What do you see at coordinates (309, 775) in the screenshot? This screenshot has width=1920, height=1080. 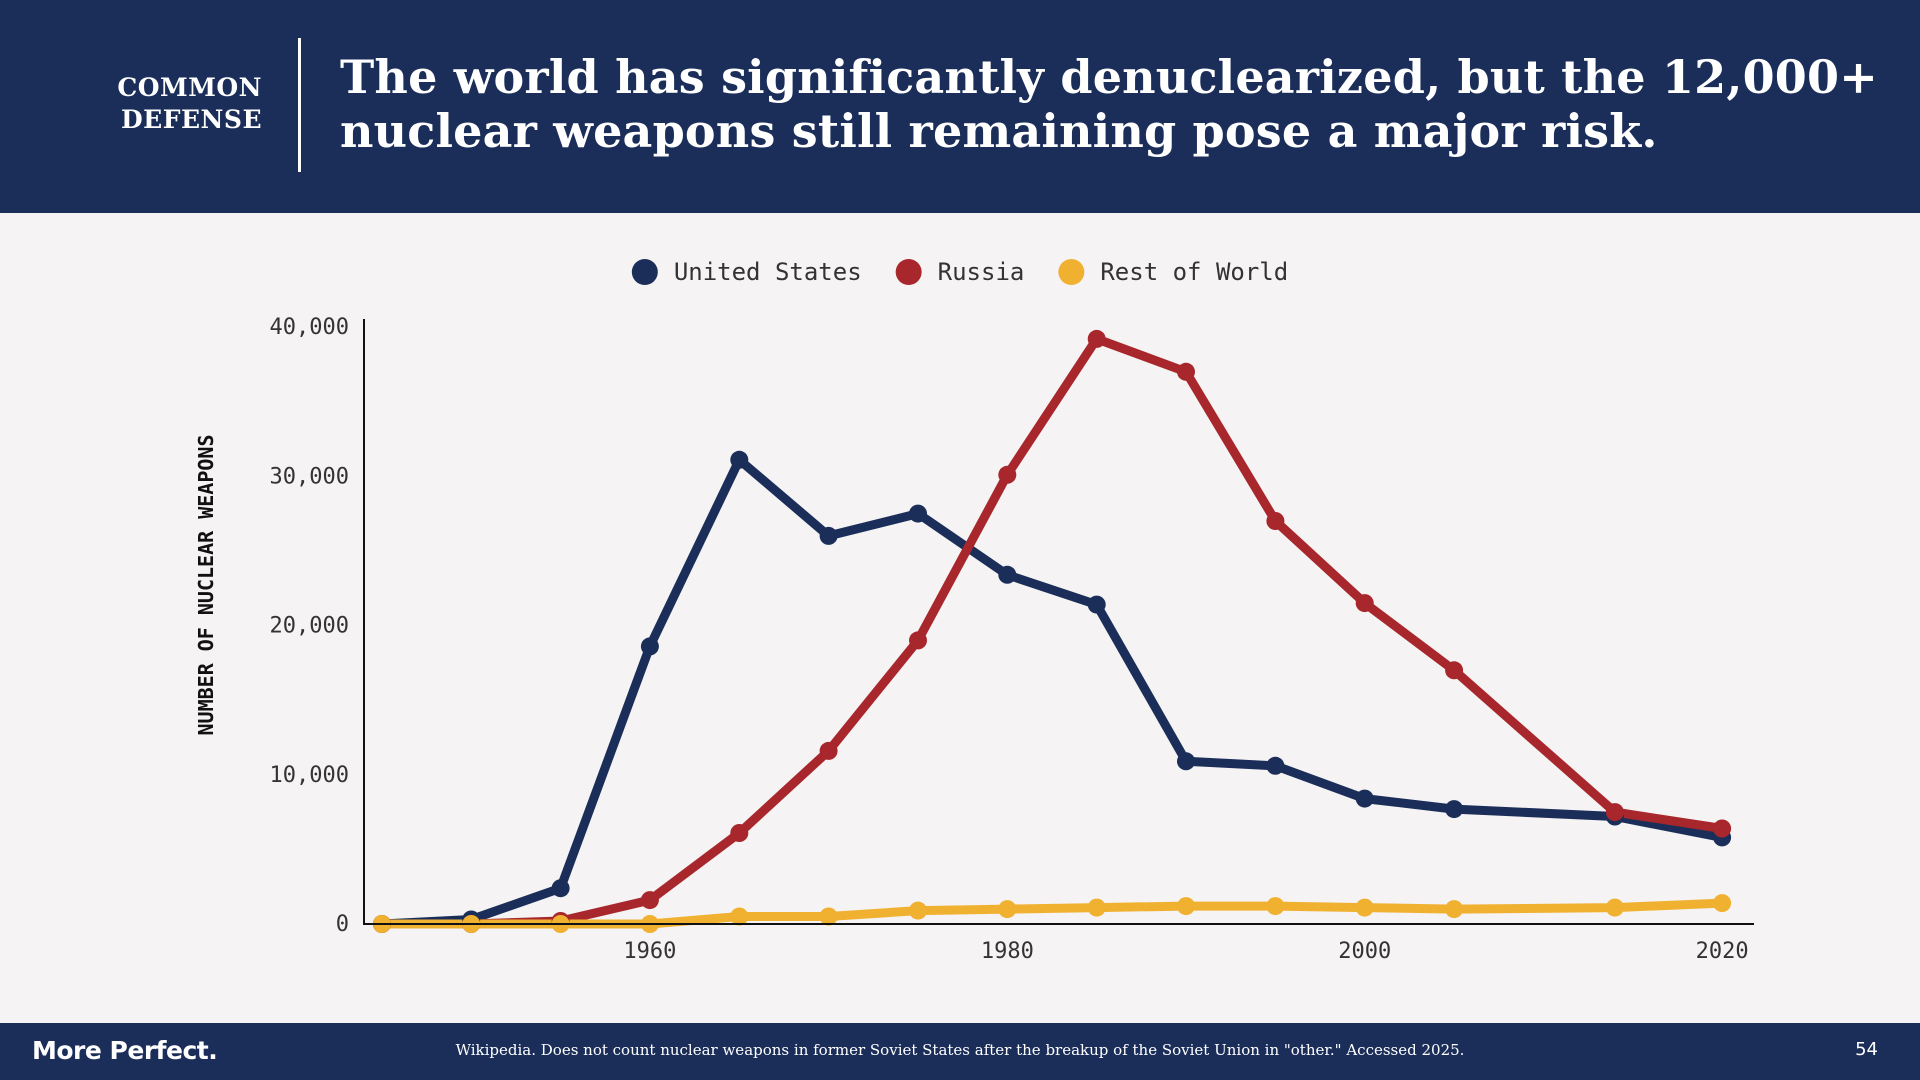 I see `y-tick-label: 10,000` at bounding box center [309, 775].